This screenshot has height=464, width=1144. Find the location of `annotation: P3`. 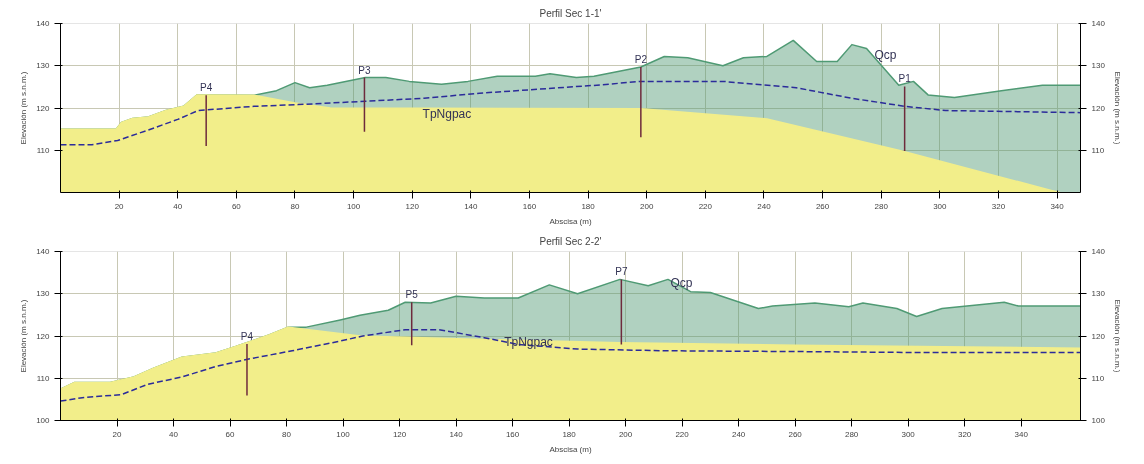

annotation: P3 is located at coordinates (364, 70).